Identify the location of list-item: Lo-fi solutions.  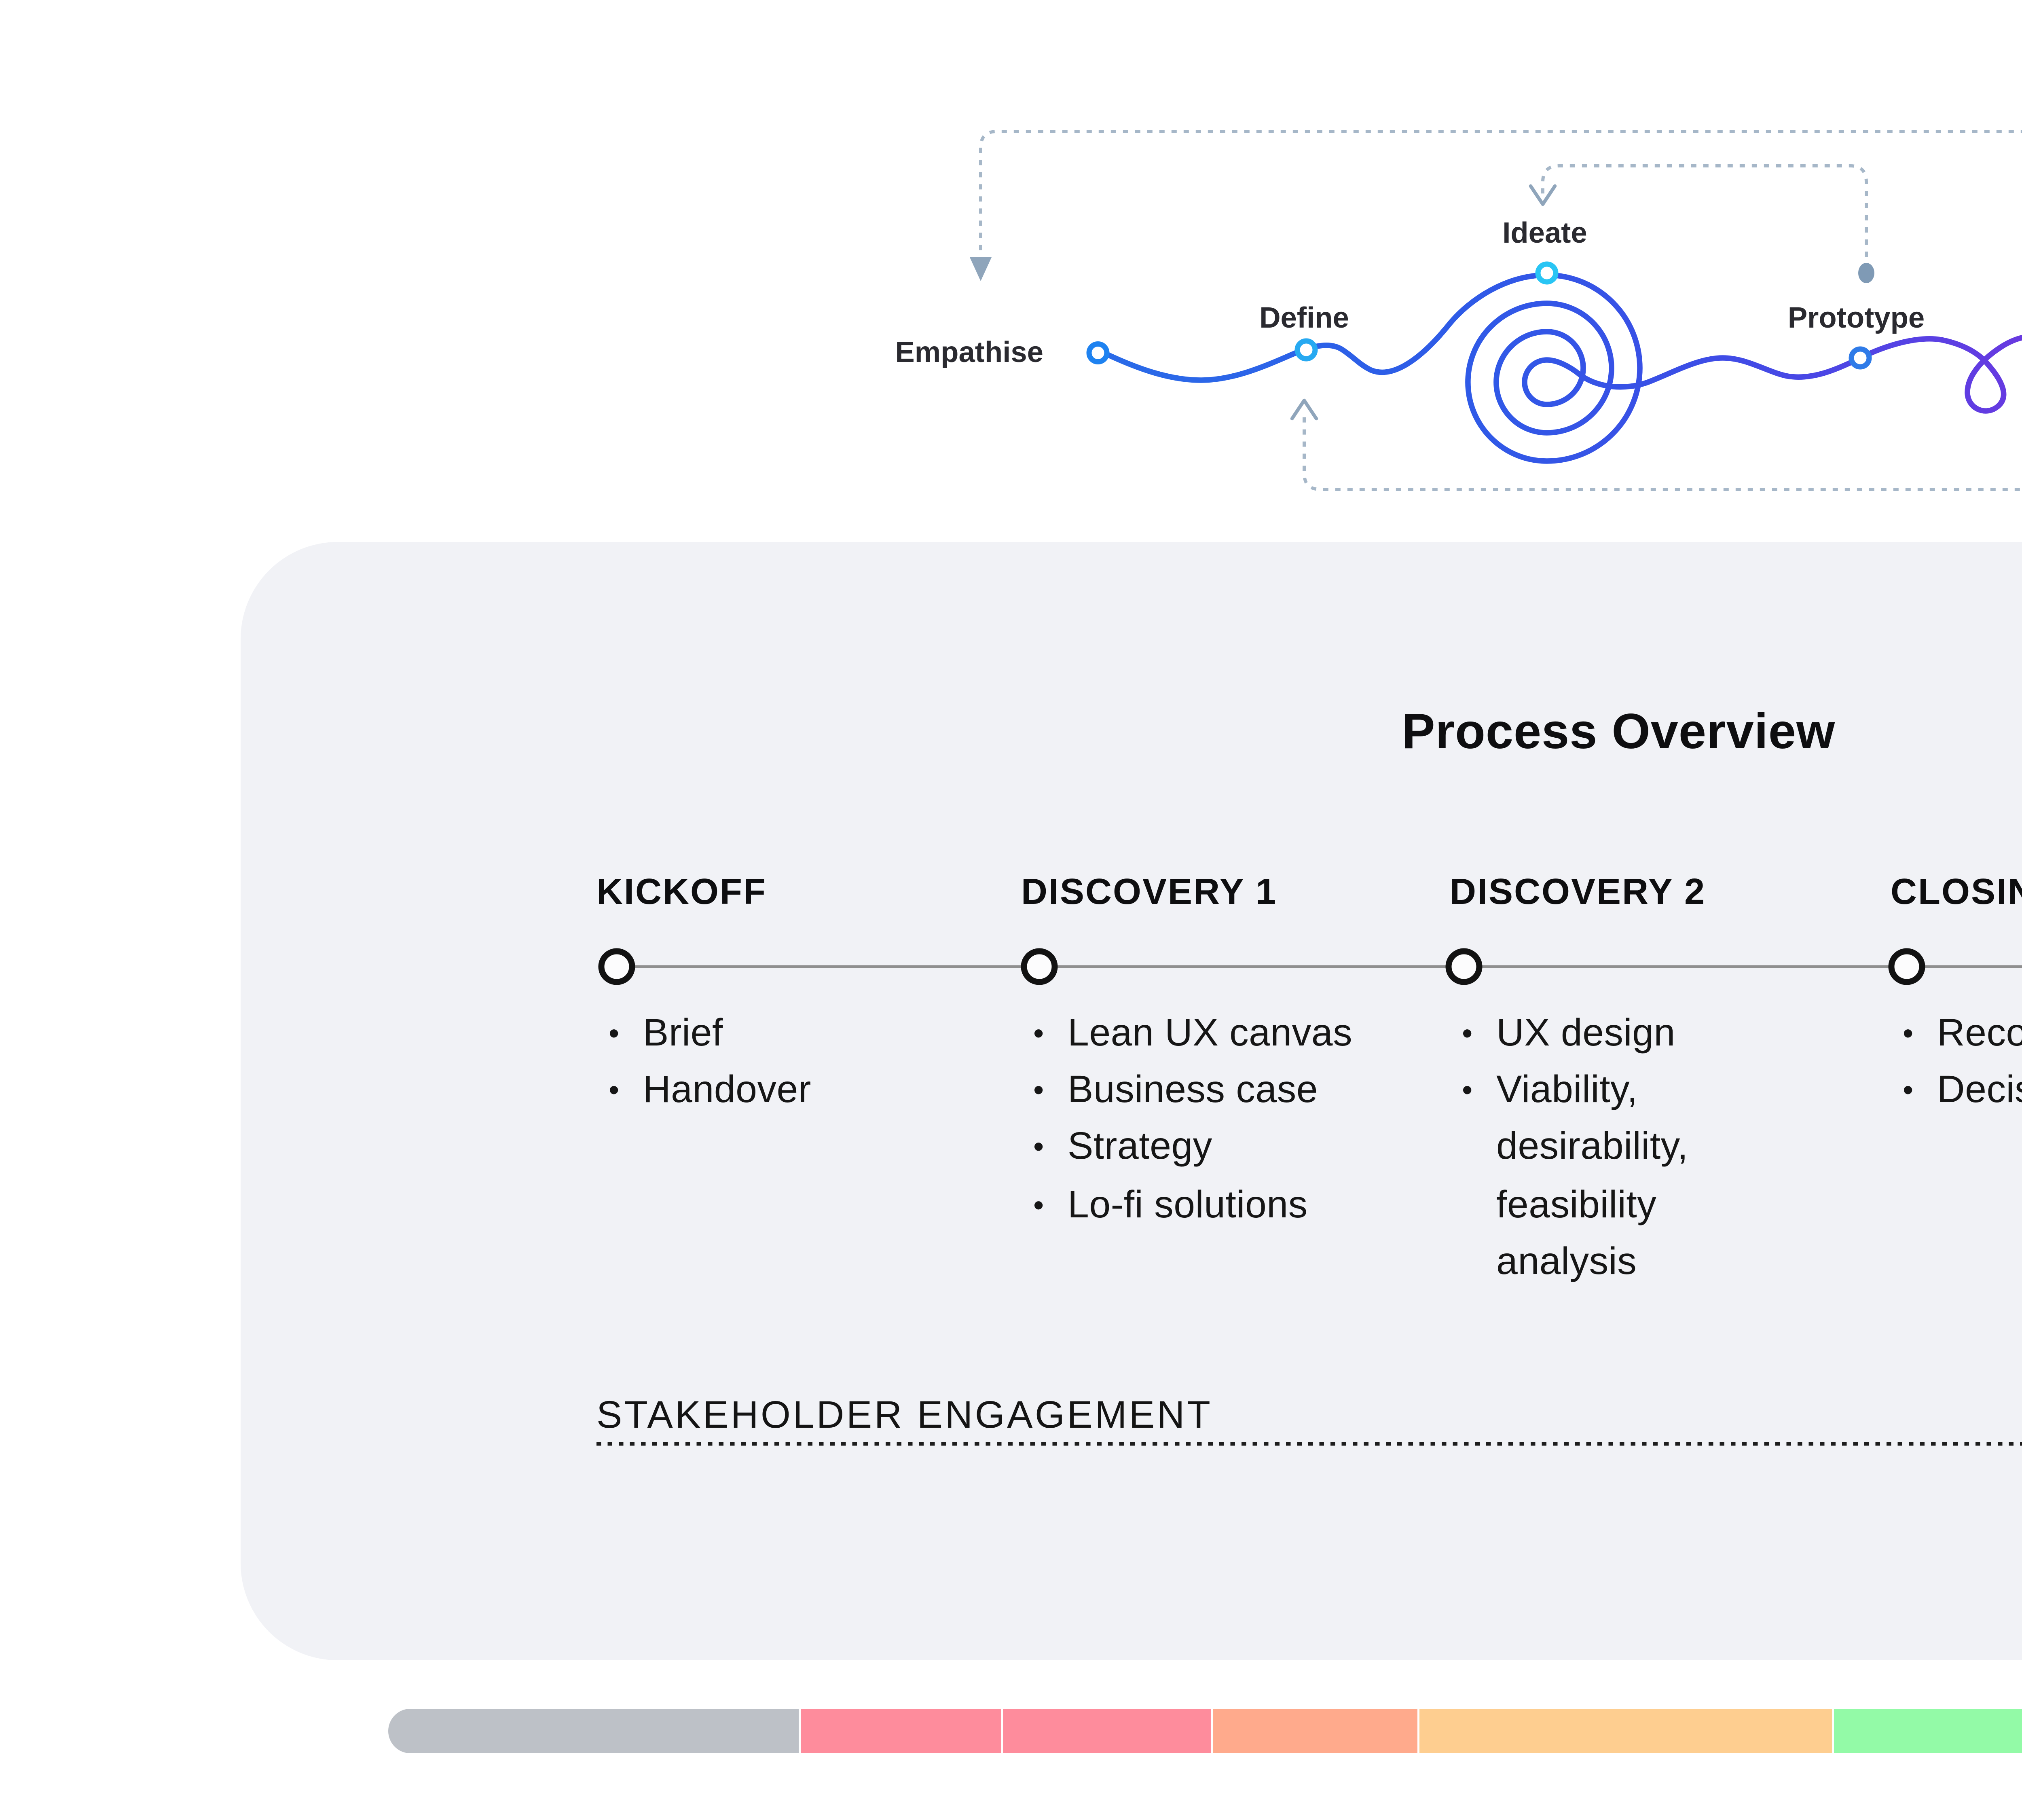
(1218, 1207).